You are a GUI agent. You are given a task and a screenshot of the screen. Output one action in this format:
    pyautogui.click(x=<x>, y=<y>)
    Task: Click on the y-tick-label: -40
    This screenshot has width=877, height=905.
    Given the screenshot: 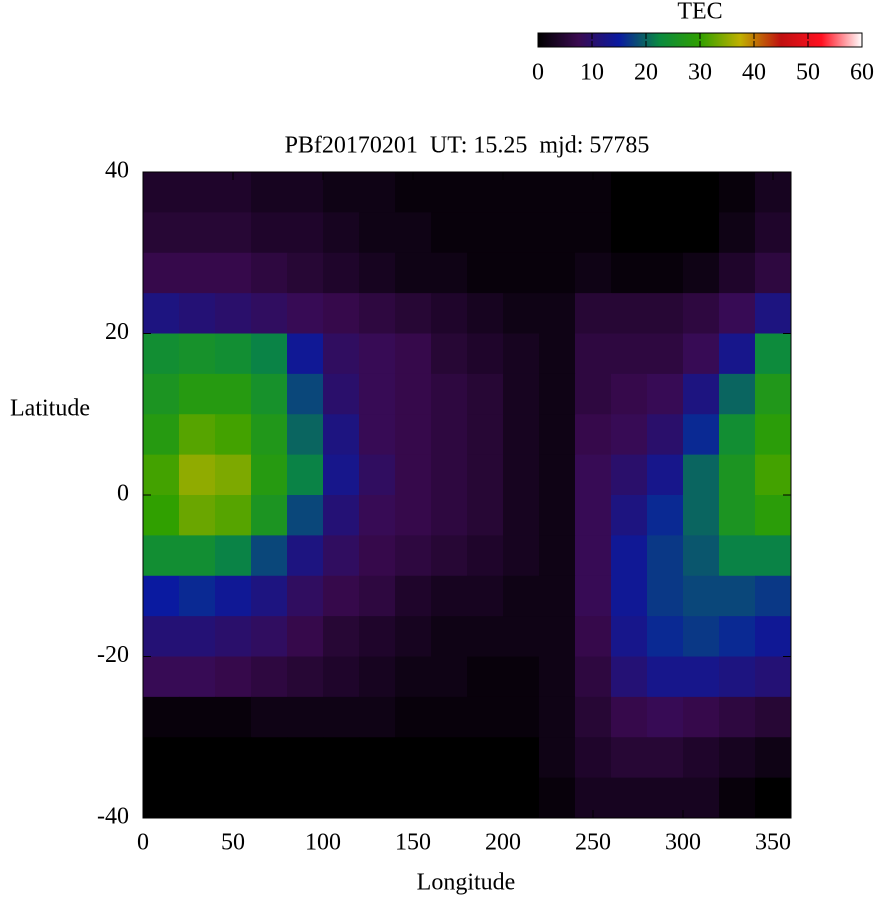 What is the action you would take?
    pyautogui.click(x=113, y=817)
    